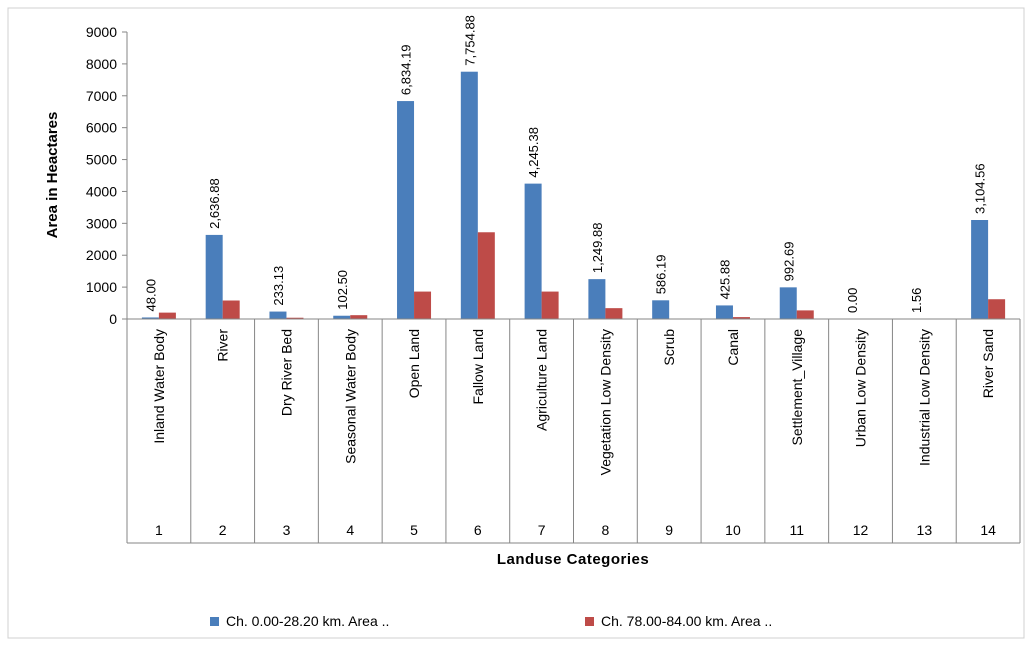 This screenshot has width=1032, height=648. Describe the element at coordinates (150, 295) in the screenshot. I see `data-label: 48.00` at that location.